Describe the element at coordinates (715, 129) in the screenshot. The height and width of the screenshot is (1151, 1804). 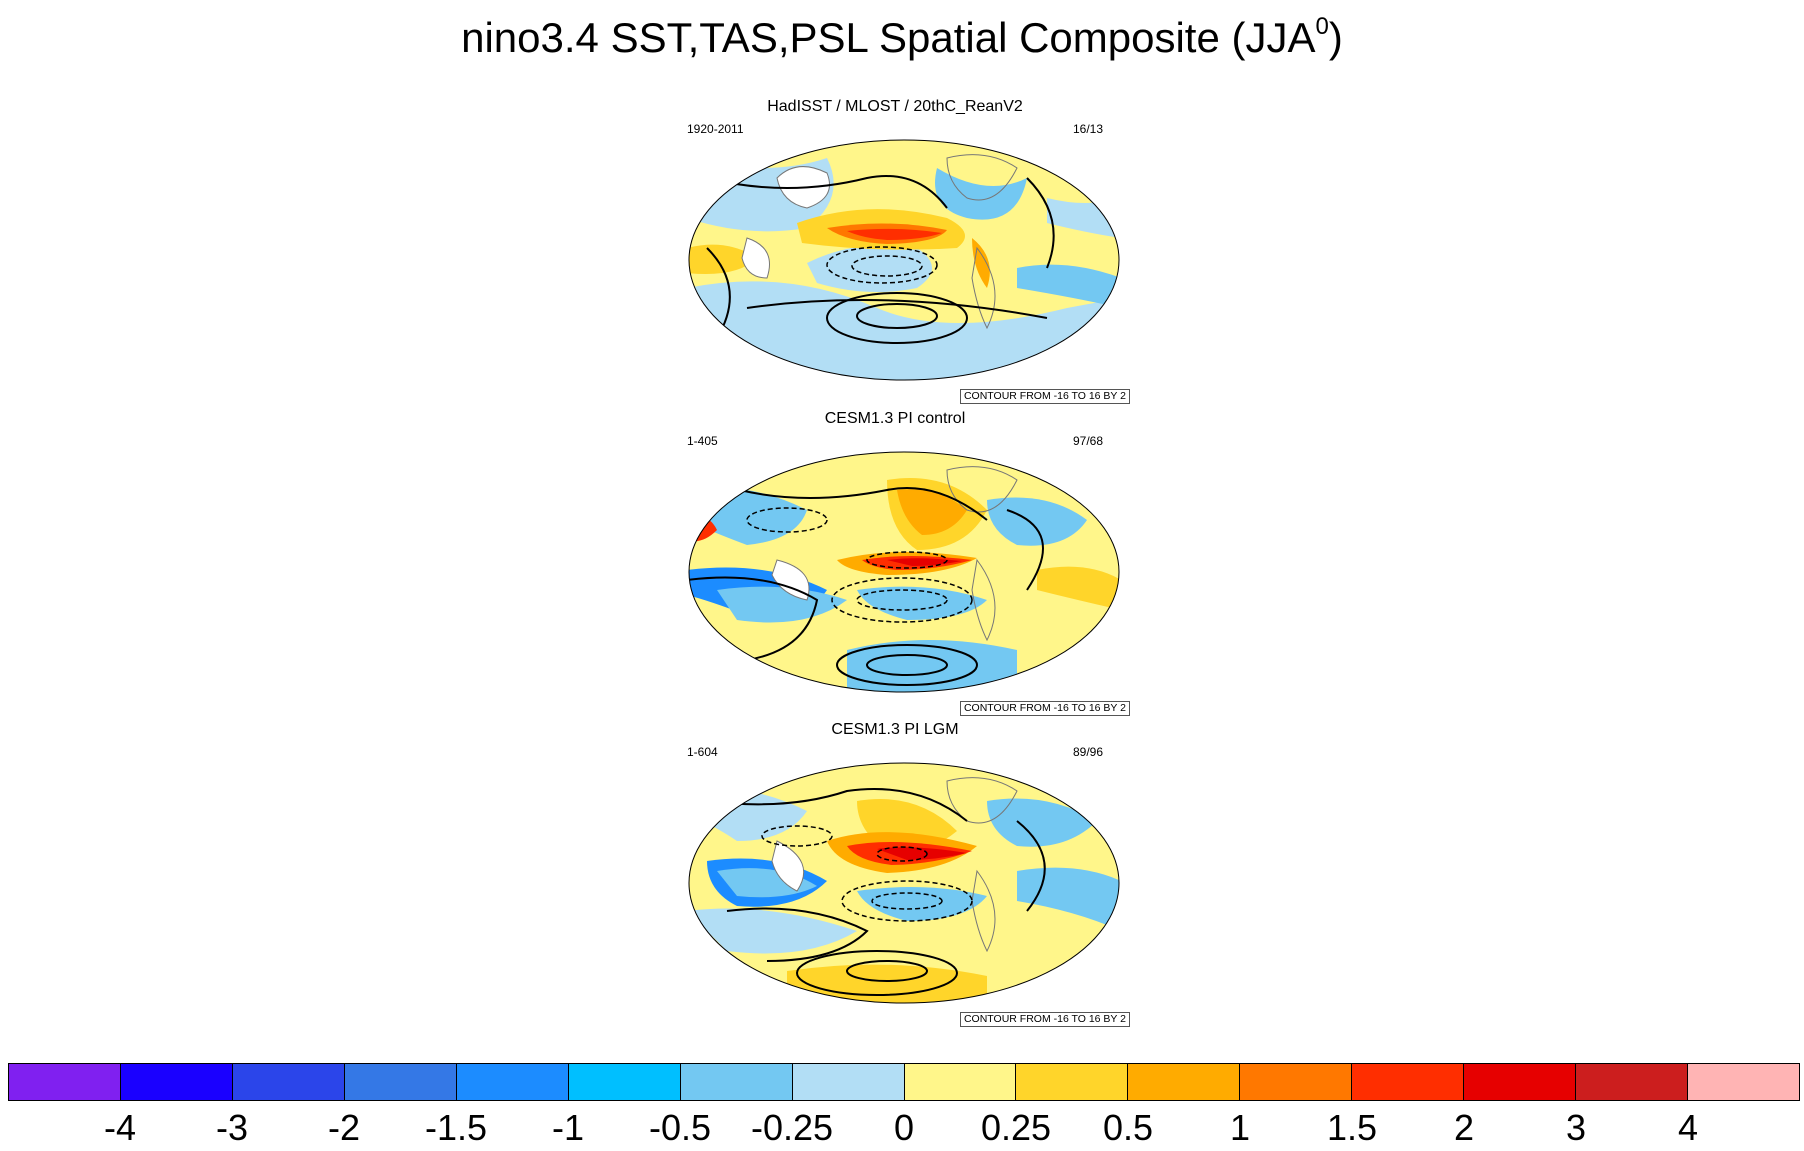
I see `panel-period-label: 1920-2011` at that location.